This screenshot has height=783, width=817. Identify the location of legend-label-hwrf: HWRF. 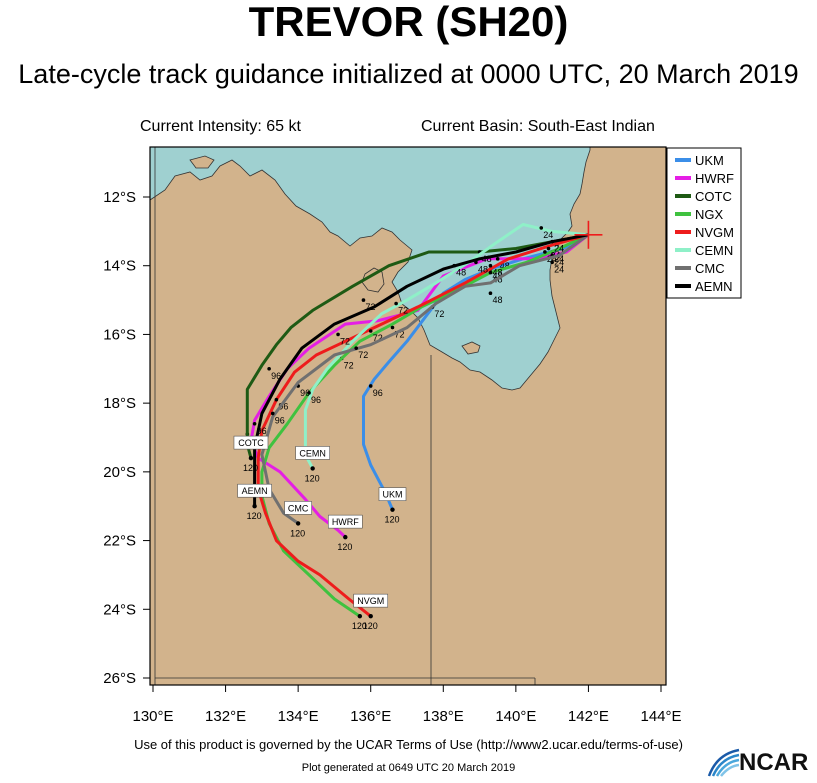
(714, 178).